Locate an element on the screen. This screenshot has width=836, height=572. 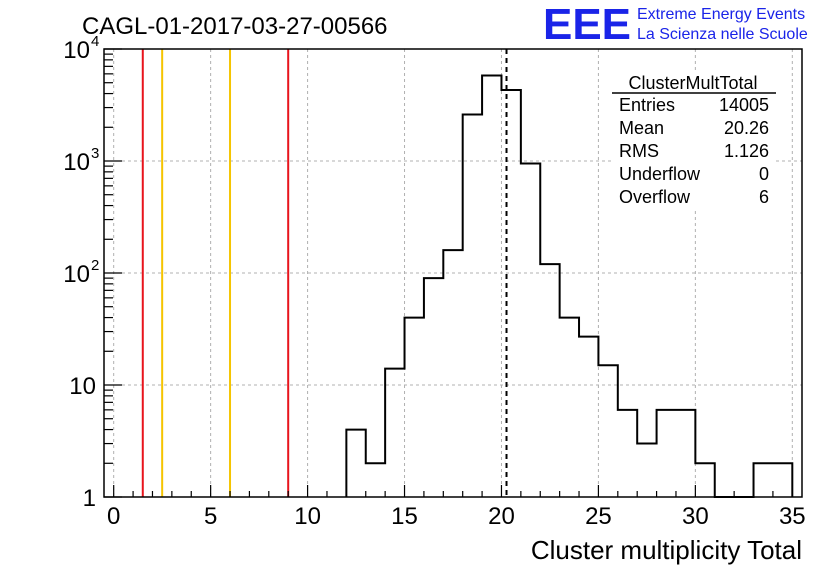
x-tick-label: 25 is located at coordinates (598, 516).